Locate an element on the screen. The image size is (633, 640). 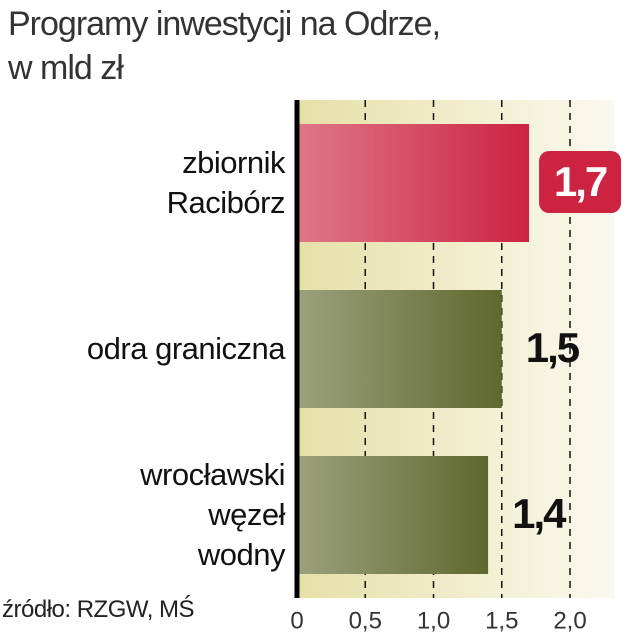
value-label-box is located at coordinates (580, 182).